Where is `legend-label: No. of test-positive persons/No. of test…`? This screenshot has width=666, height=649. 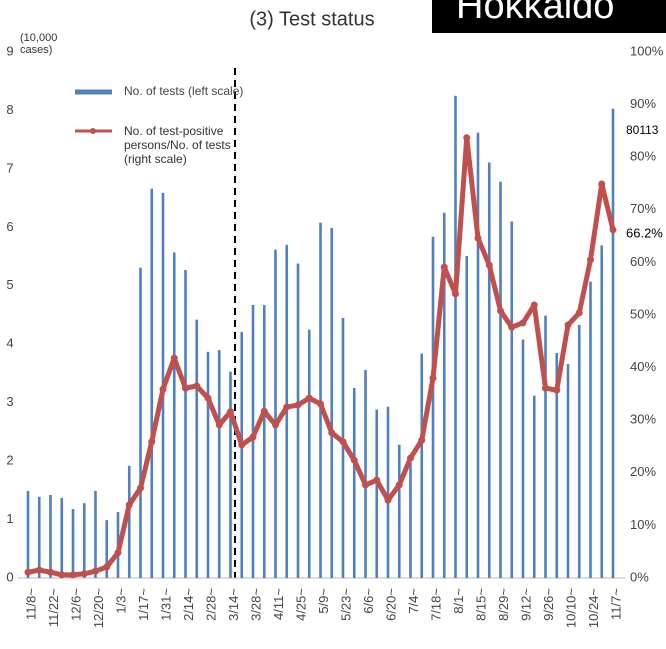 legend-label: No. of test-positive persons/No. of test… is located at coordinates (177, 145).